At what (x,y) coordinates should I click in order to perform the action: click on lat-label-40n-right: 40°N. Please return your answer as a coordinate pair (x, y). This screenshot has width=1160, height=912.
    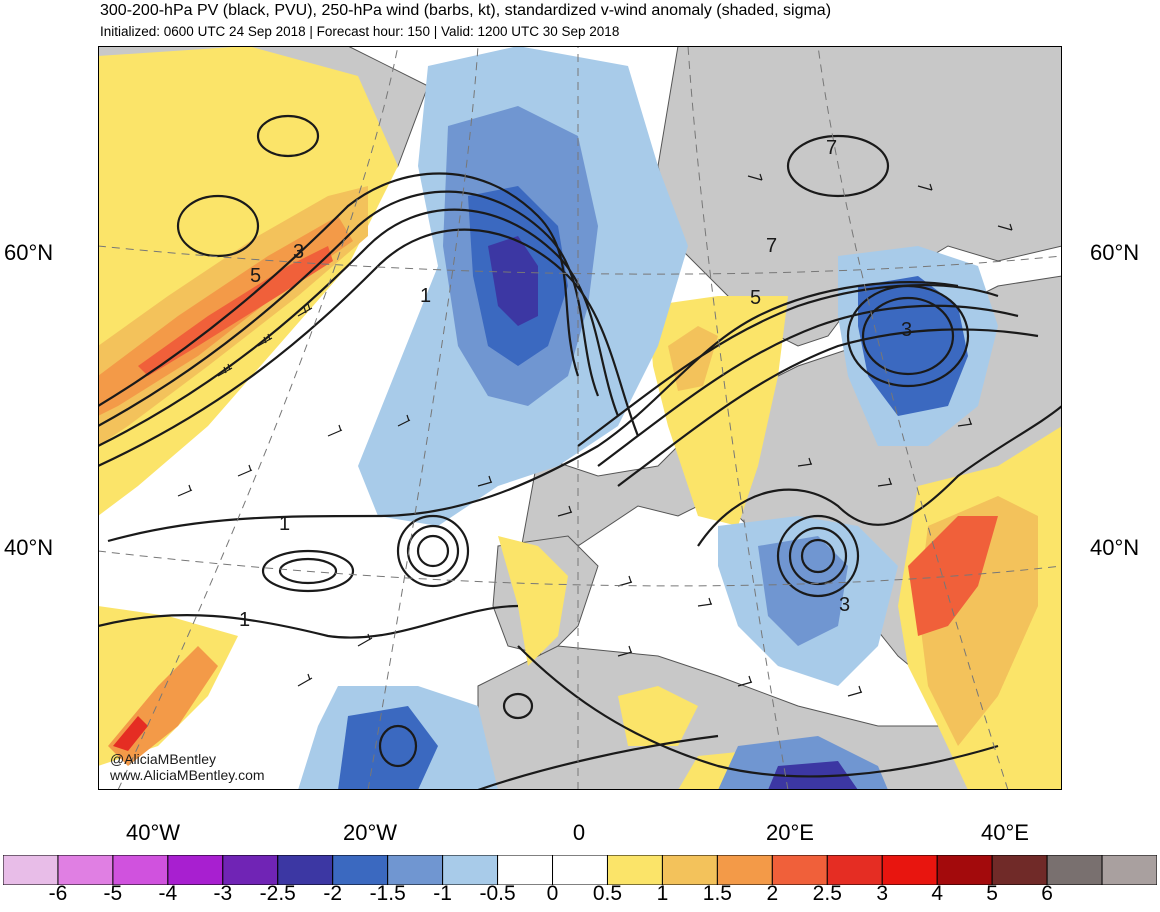
    Looking at the image, I should click on (1115, 547).